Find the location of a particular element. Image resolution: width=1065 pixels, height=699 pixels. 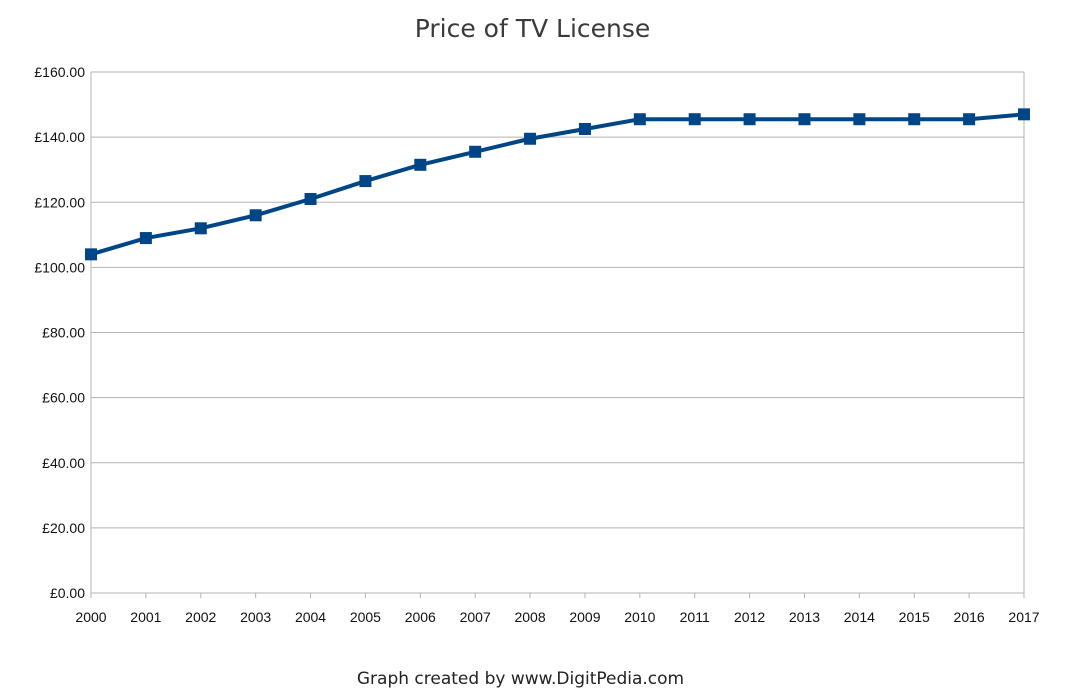

y-tick-label: £40.00 is located at coordinates (63, 463).